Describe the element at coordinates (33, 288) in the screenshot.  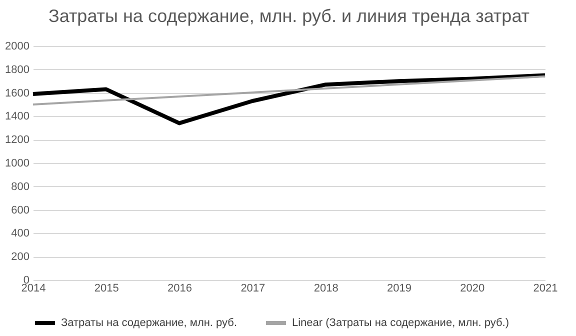
I see `x-tick-label: 2014` at that location.